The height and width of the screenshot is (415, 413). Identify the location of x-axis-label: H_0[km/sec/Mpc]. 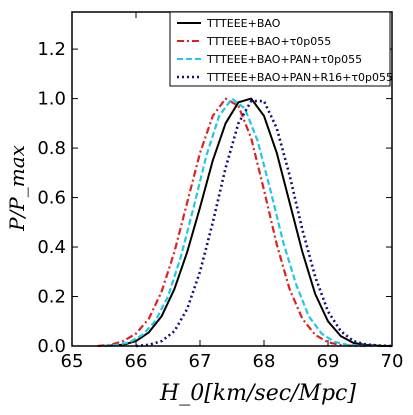
(257, 393).